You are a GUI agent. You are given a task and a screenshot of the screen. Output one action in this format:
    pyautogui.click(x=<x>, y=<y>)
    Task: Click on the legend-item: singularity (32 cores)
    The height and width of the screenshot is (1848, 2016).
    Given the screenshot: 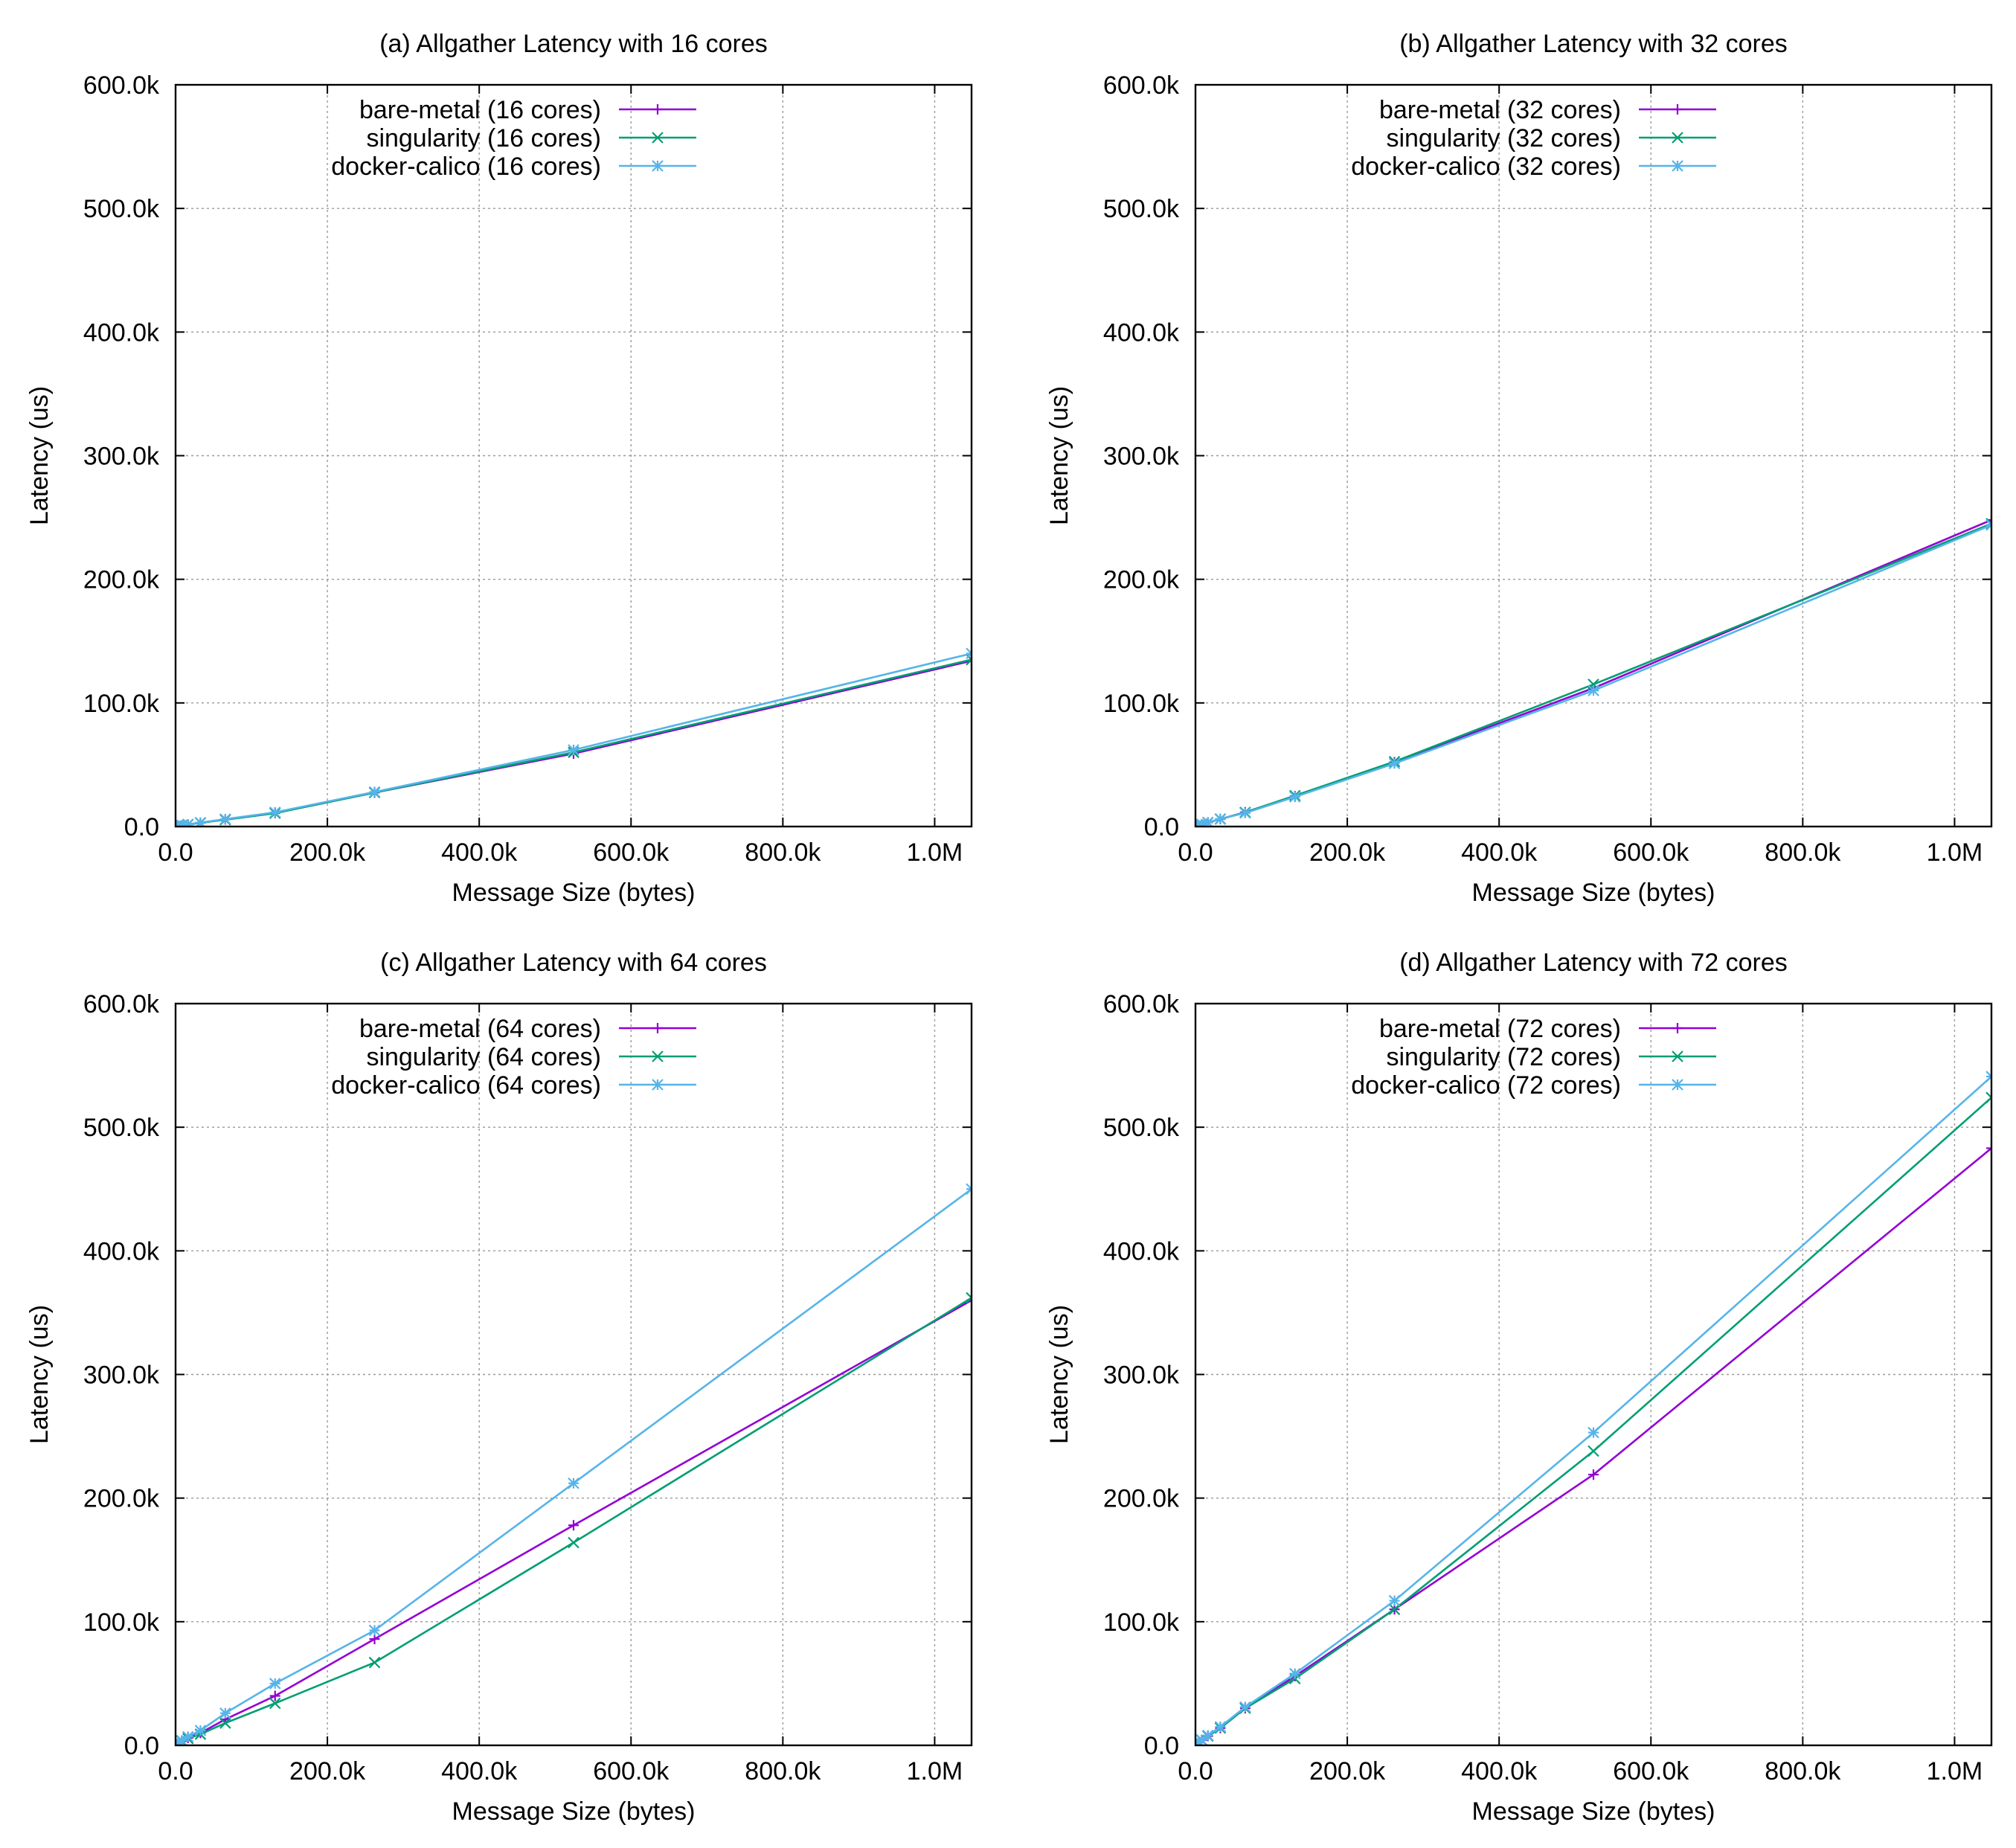 What is the action you would take?
    pyautogui.click(x=1551, y=138)
    